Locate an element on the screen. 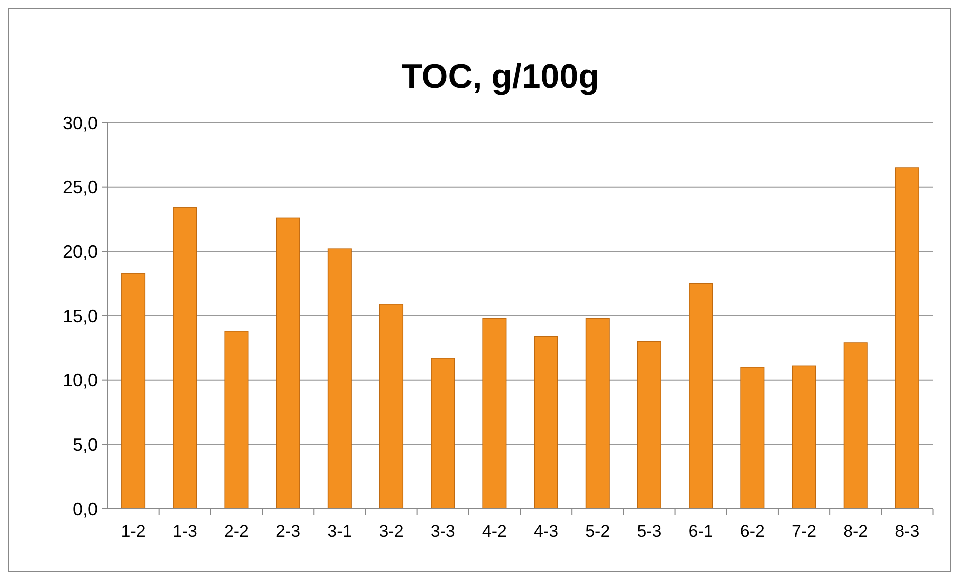 Image resolution: width=959 pixels, height=580 pixels. x-tick-label: 3-1 is located at coordinates (340, 531).